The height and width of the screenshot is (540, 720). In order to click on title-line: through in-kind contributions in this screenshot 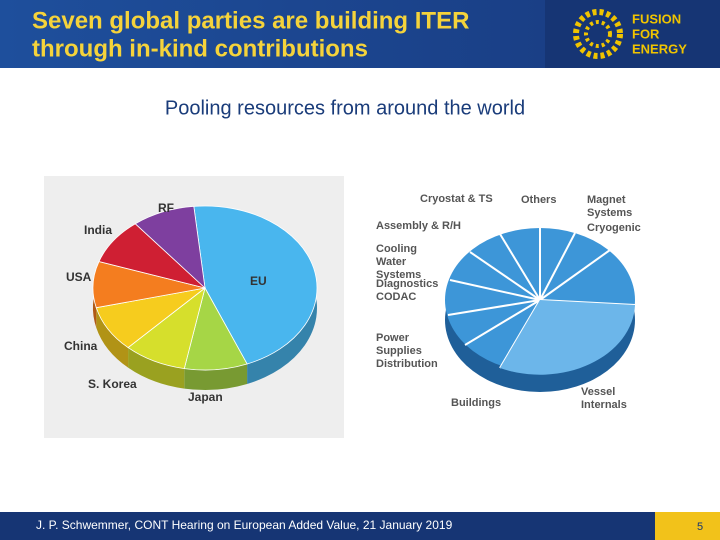, I will do `click(200, 48)`.